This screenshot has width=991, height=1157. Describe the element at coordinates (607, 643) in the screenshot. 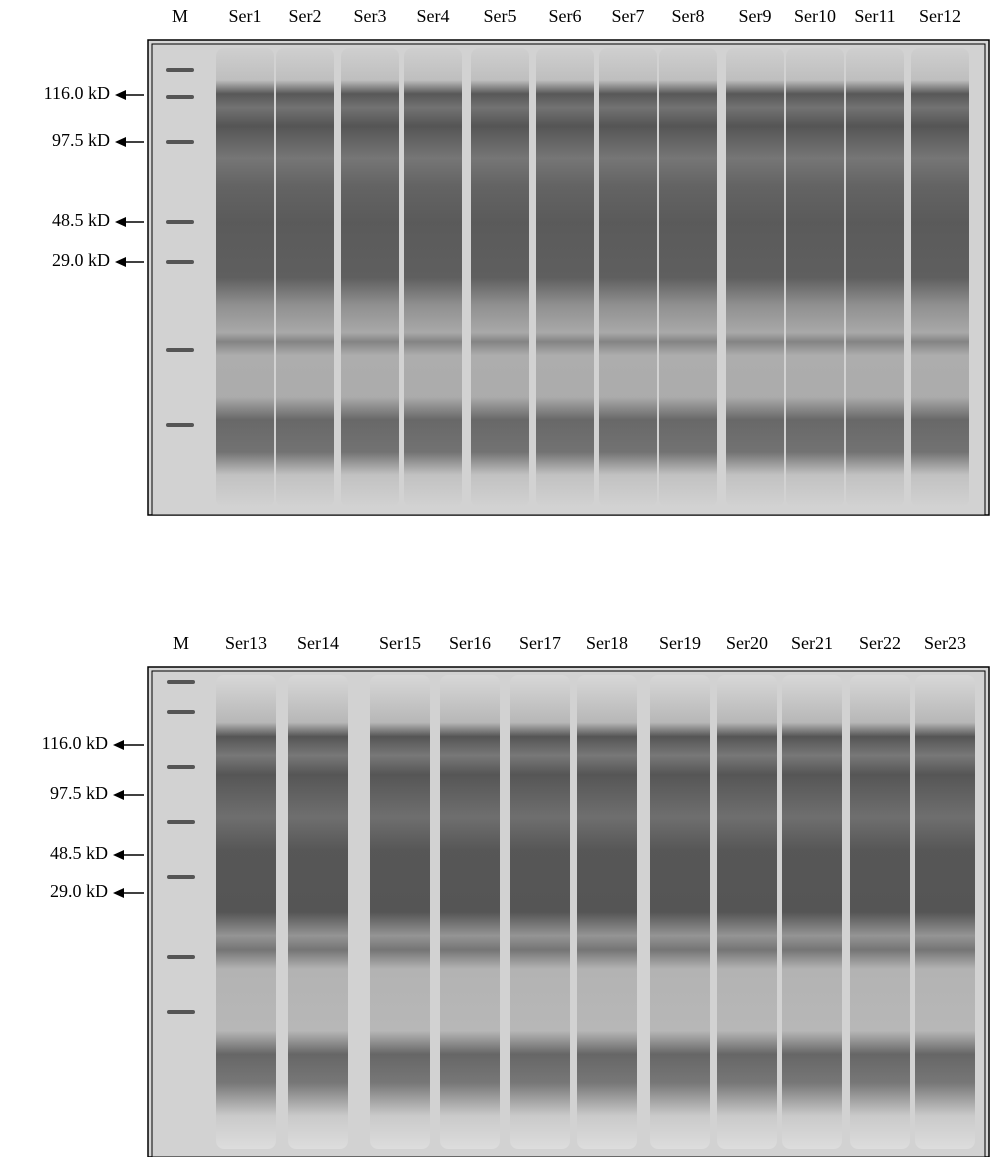

I see `lane-label: Ser18` at that location.